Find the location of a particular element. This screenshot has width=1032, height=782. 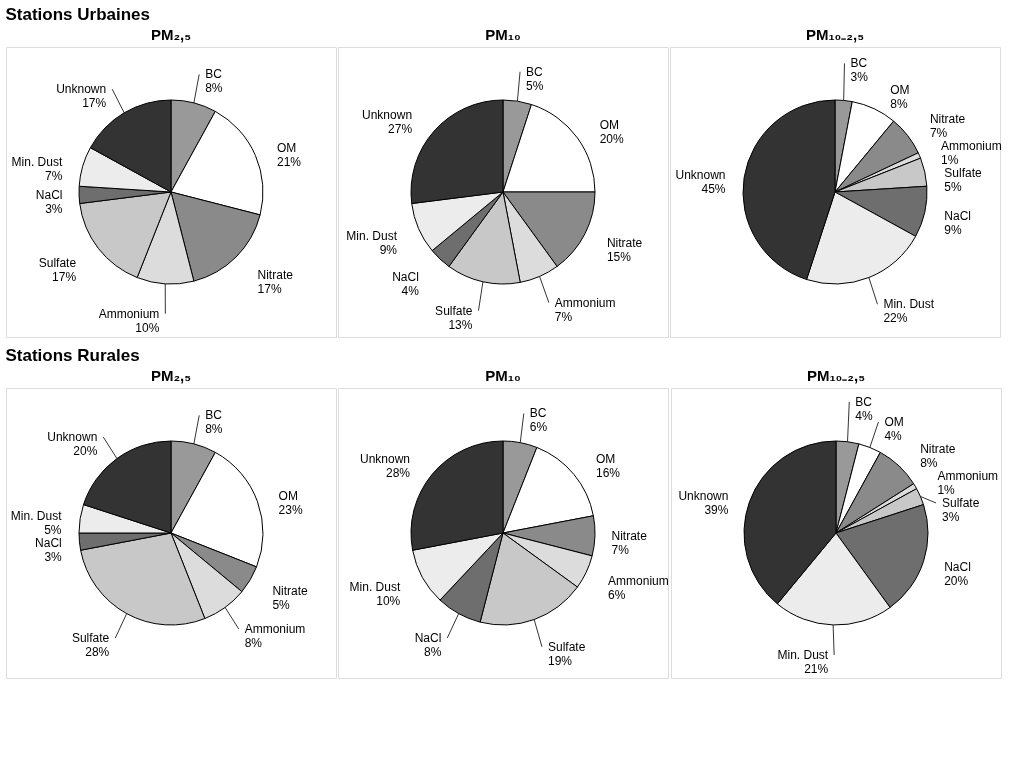

data-label: 19% is located at coordinates (560, 660).